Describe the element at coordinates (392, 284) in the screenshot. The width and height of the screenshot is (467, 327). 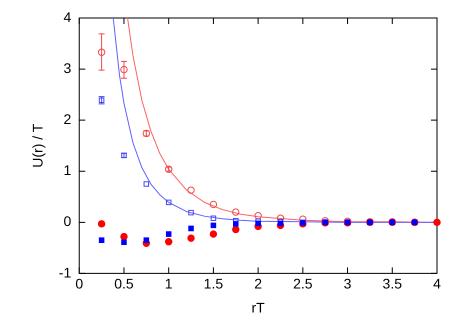
I see `x-tick-label: 3.5` at that location.